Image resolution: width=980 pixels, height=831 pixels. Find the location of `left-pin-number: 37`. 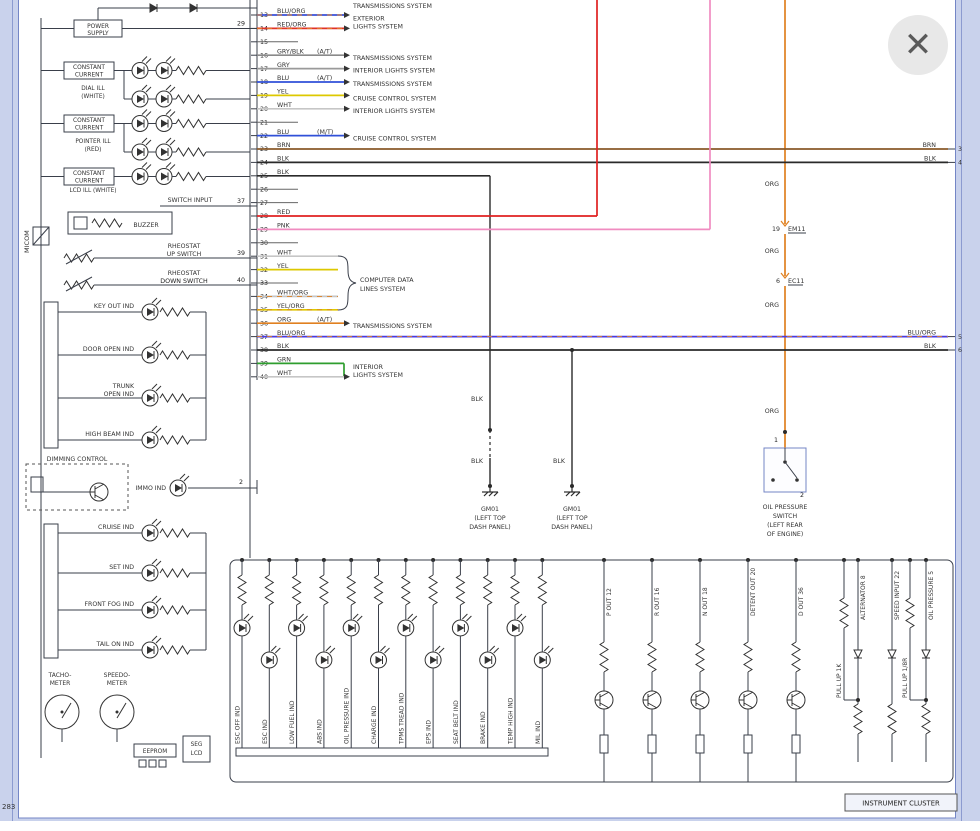

left-pin-number: 37 is located at coordinates (241, 201).